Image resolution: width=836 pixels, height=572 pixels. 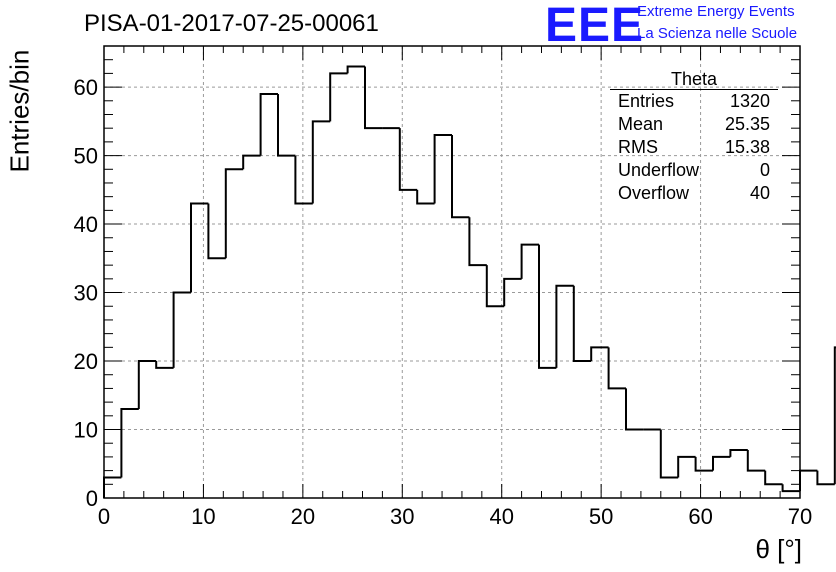 I want to click on y-tick-label: 20, so click(x=86, y=361).